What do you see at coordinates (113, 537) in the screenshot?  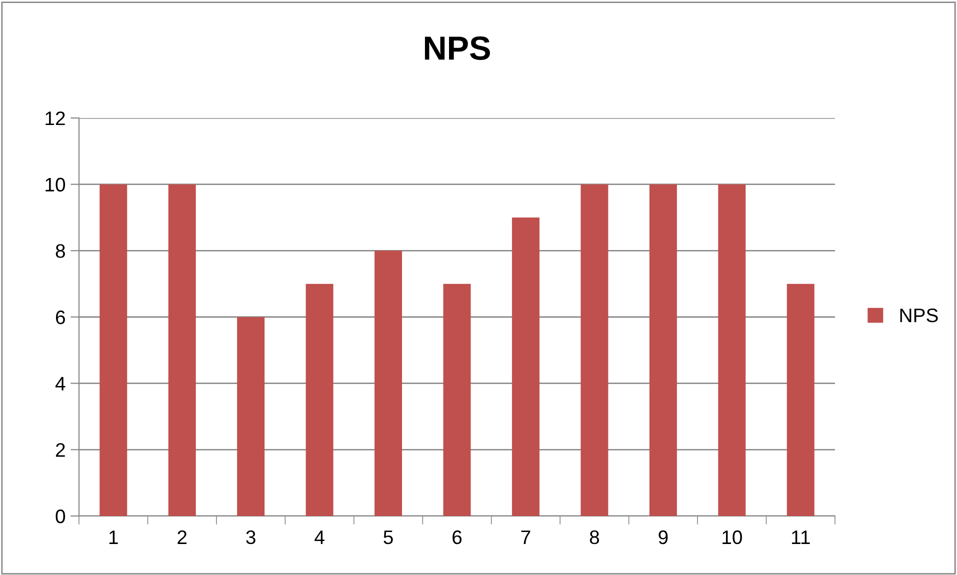 I see `x-tick-label: 1` at bounding box center [113, 537].